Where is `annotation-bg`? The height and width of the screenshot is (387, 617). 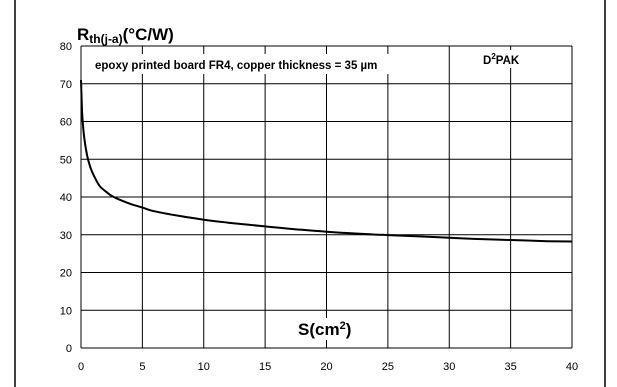 annotation-bg is located at coordinates (242, 64).